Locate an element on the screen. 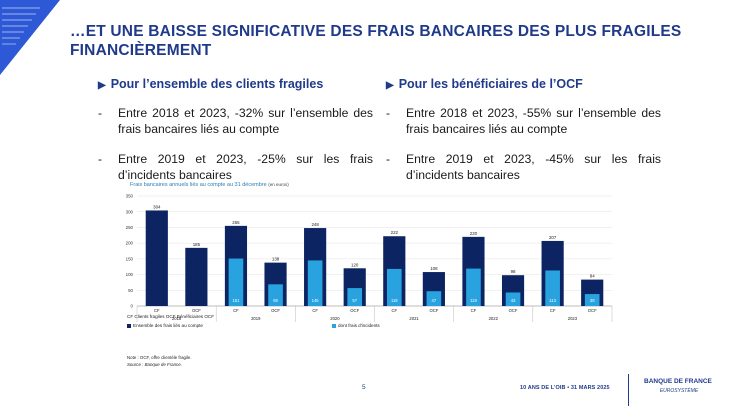  data-label-total: 98 is located at coordinates (513, 271).